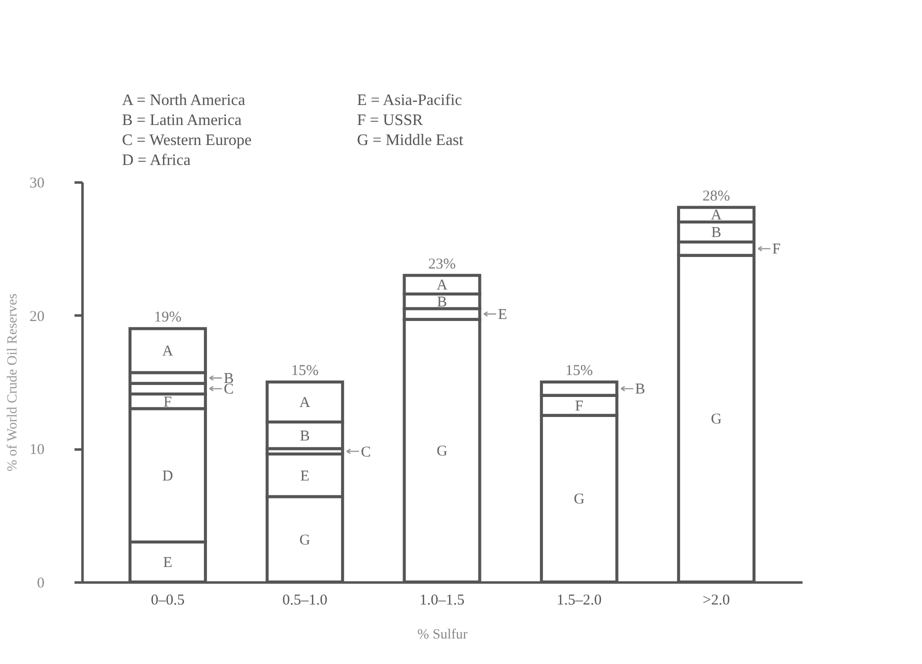 Image resolution: width=922 pixels, height=664 pixels. What do you see at coordinates (365, 452) in the screenshot?
I see `text: C` at bounding box center [365, 452].